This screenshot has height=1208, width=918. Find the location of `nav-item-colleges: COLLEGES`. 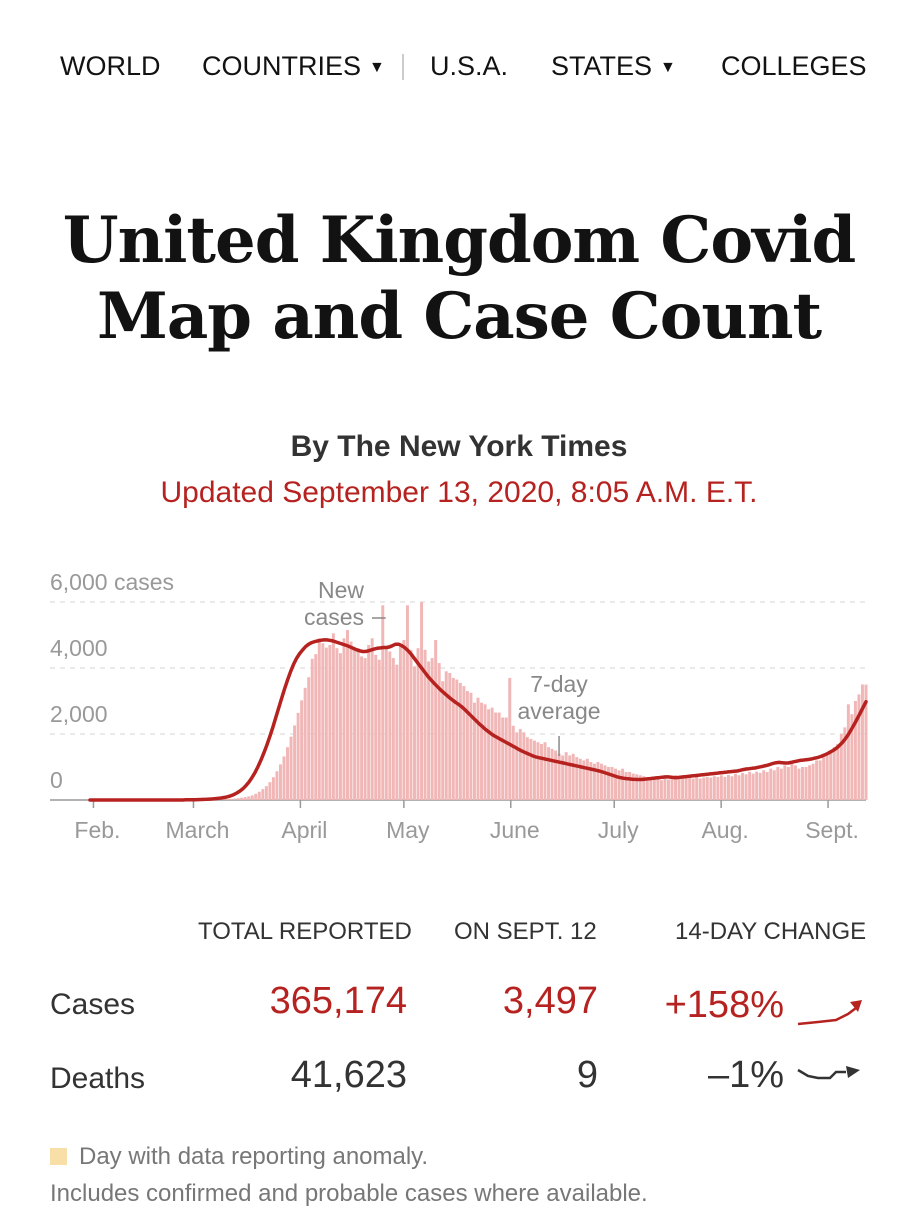

nav-item-colleges: COLLEGES is located at coordinates (794, 66).